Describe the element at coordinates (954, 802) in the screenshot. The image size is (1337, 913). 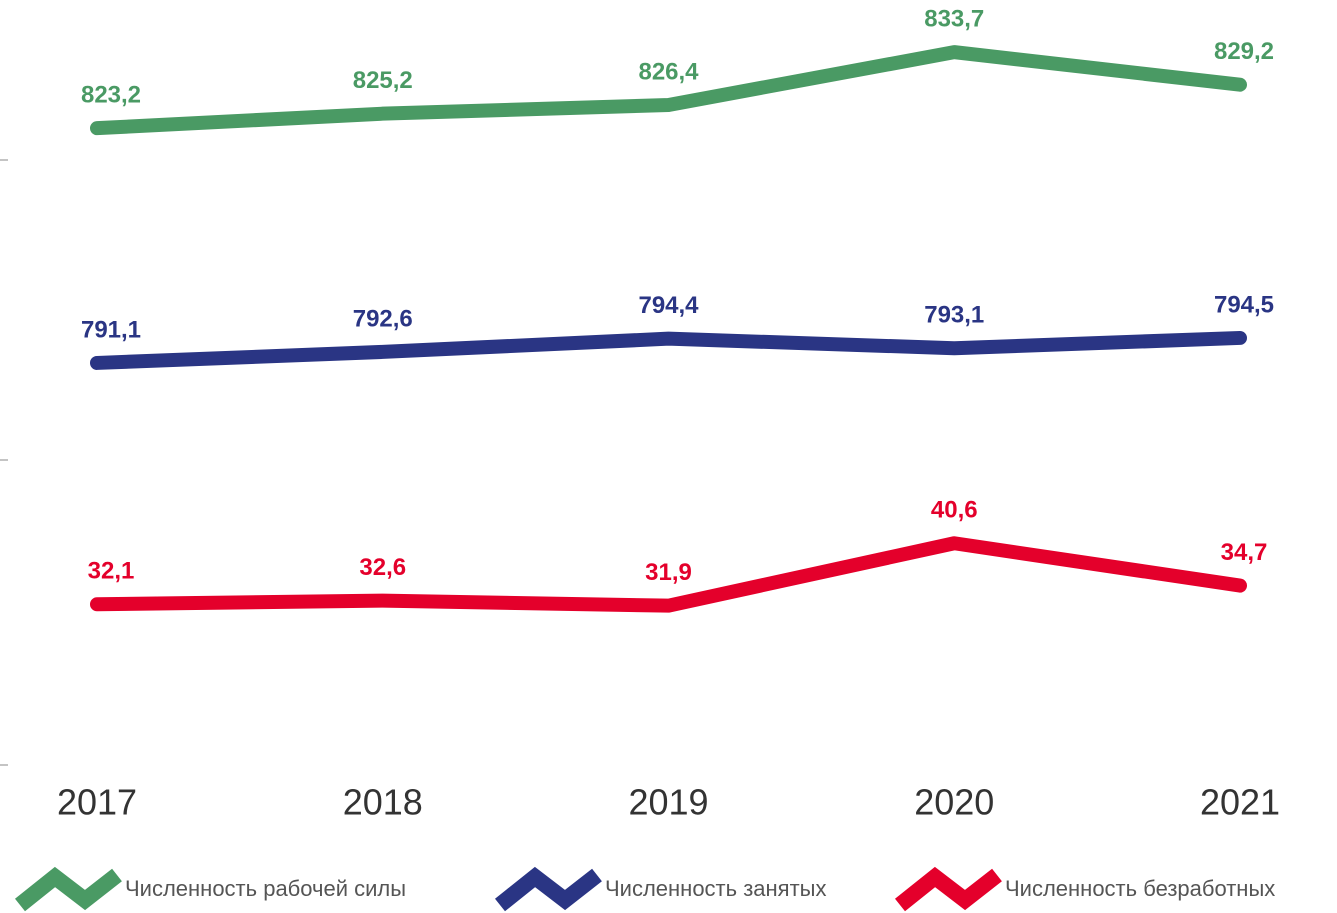
I see `x-tick-label: 2020` at that location.